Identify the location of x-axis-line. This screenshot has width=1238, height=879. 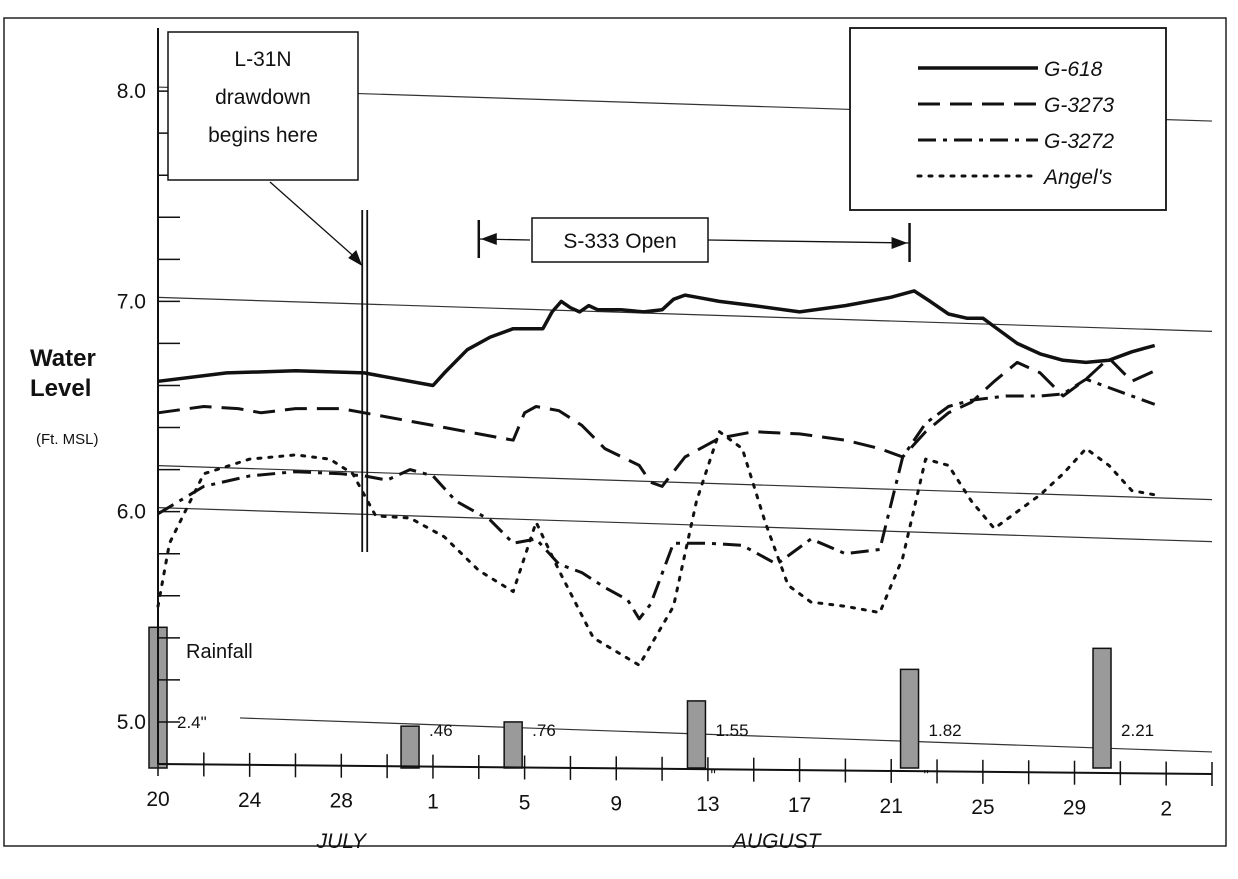
(685, 769).